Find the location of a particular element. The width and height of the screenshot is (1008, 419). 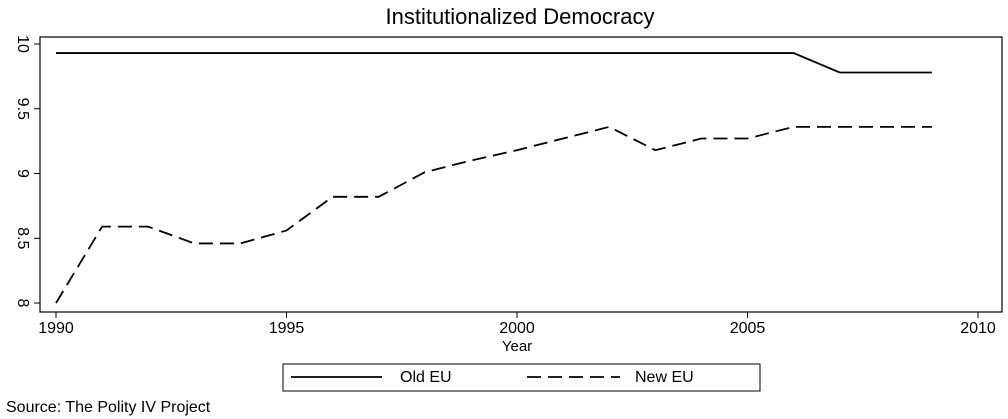

y-tick-label: 8.5 is located at coordinates (22, 238).